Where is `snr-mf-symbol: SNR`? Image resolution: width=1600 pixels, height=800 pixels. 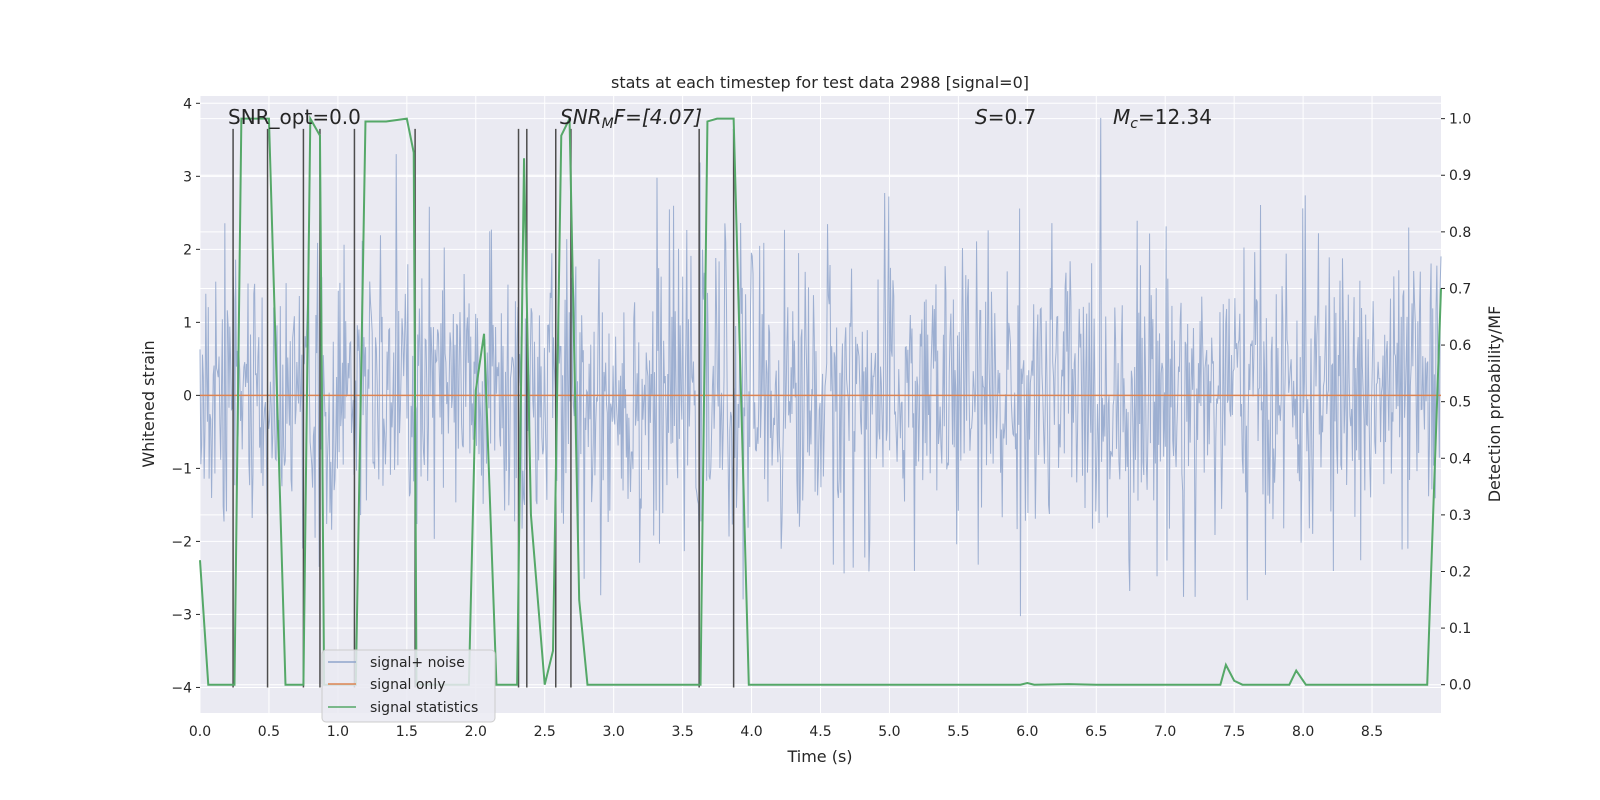 snr-mf-symbol: SNR is located at coordinates (581, 117).